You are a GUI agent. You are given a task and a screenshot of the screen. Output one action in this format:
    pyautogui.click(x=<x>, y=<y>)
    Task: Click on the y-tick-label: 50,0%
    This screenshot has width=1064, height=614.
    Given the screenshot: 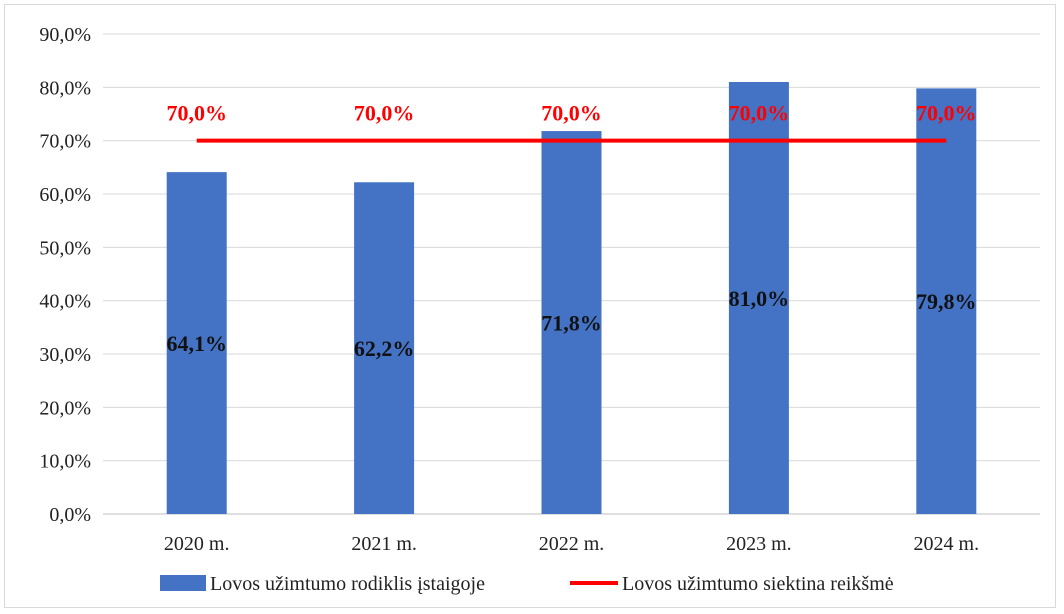 What is the action you would take?
    pyautogui.click(x=65, y=248)
    